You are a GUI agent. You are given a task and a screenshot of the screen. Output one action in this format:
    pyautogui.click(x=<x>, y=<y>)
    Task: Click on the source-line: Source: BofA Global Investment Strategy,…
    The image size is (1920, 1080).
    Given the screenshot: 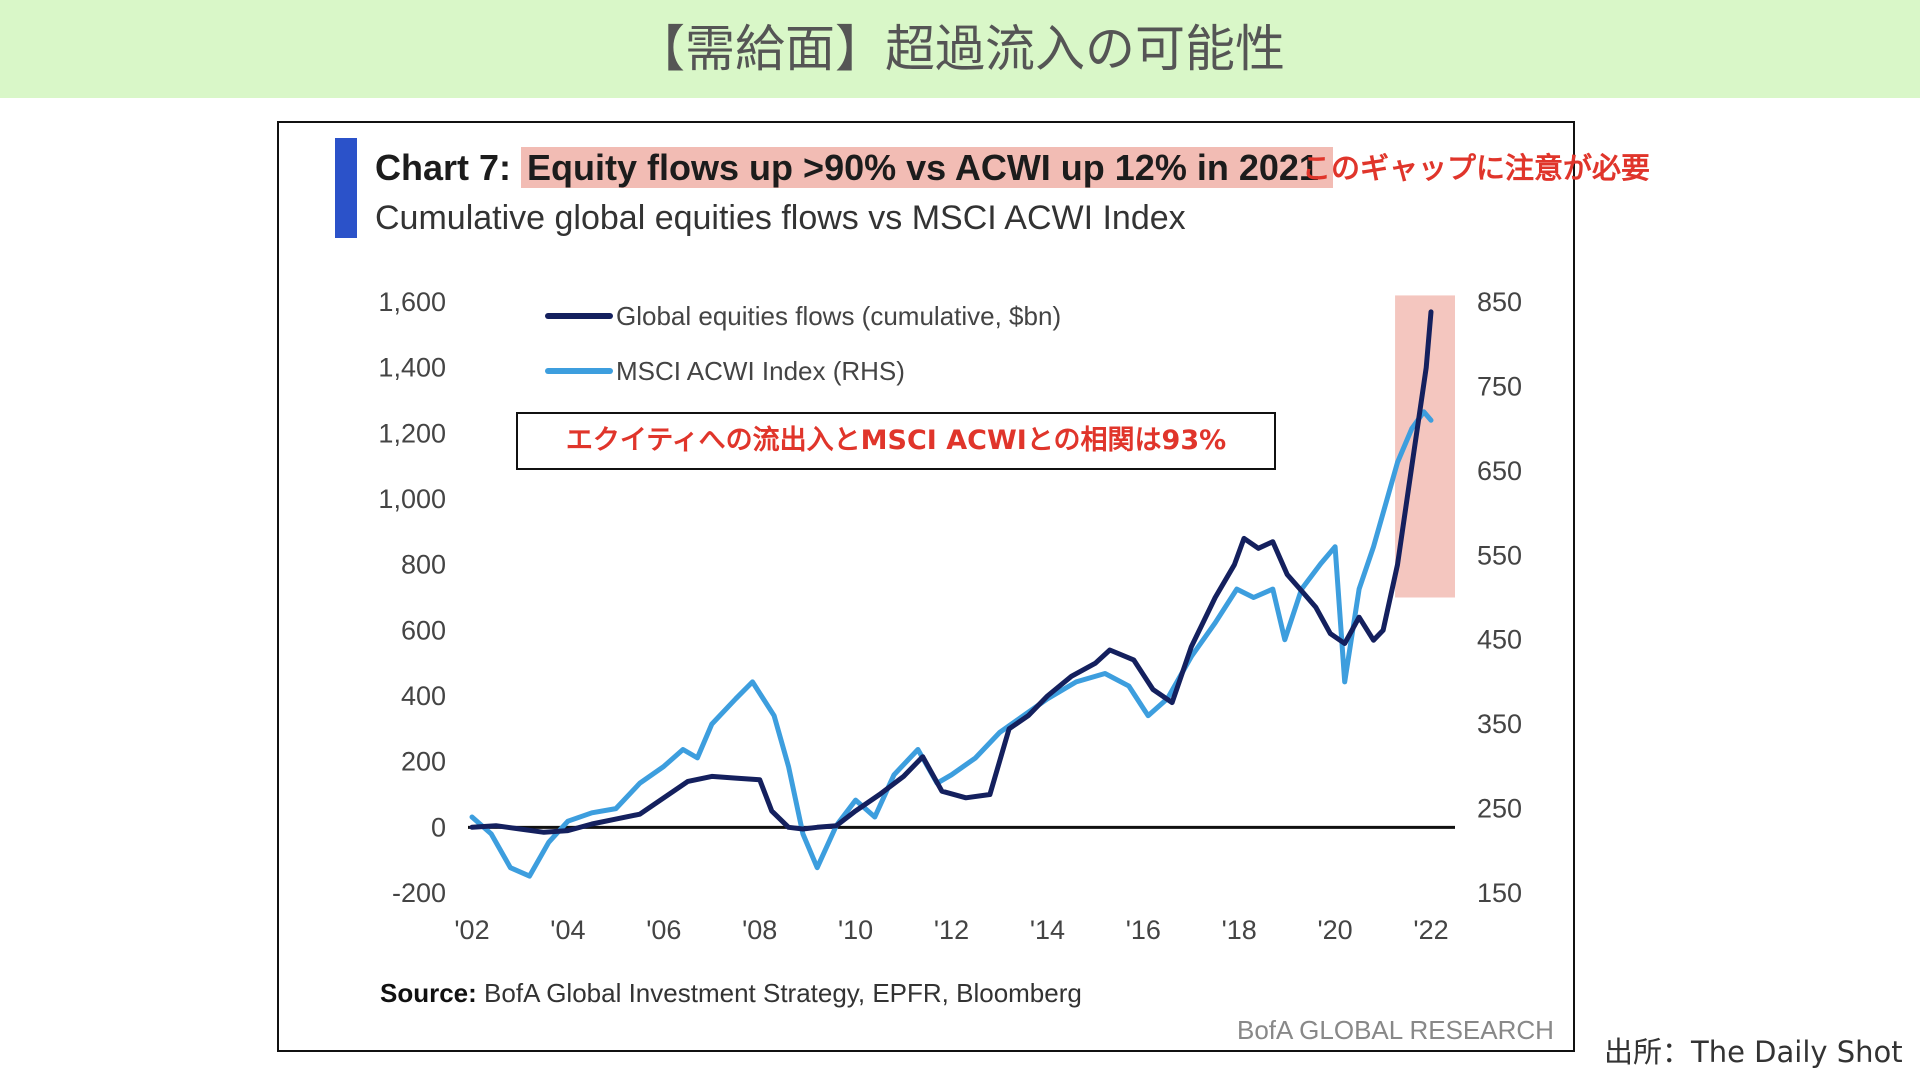 What is the action you would take?
    pyautogui.click(x=731, y=993)
    